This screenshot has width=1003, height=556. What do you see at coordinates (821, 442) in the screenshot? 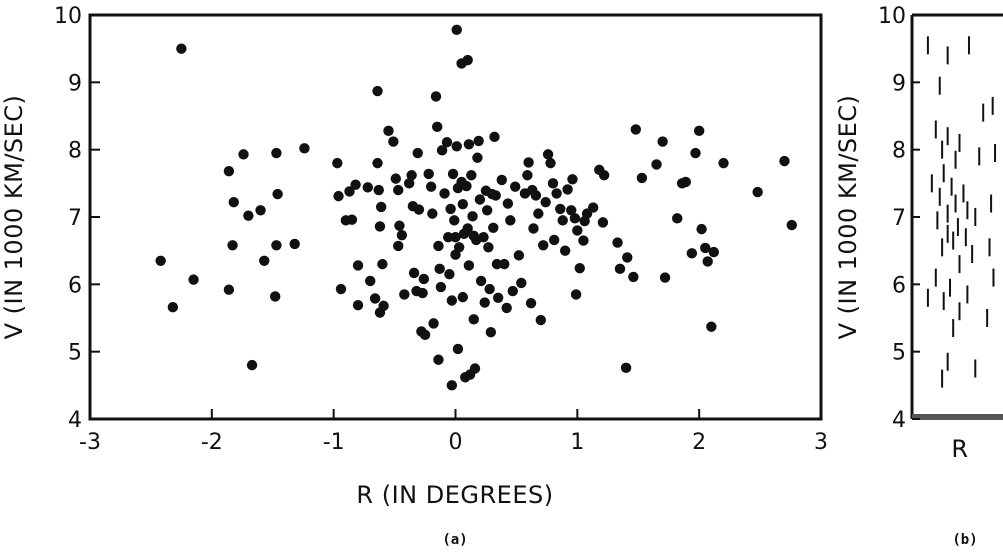
I see `x-tick-label-a: 3` at bounding box center [821, 442].